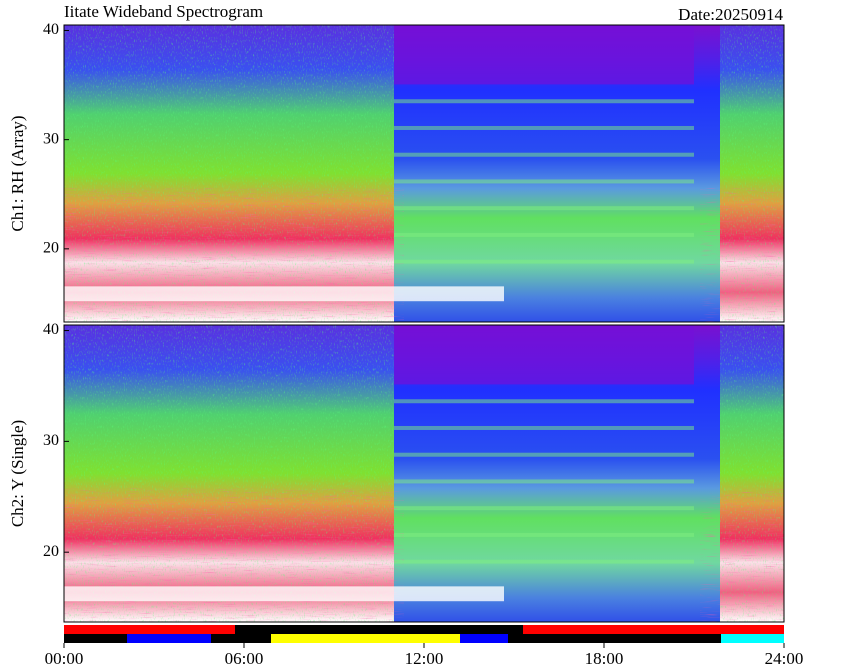 Image resolution: width=848 pixels, height=668 pixels. What do you see at coordinates (730, 14) in the screenshot?
I see `date-label: Date:20250914` at bounding box center [730, 14].